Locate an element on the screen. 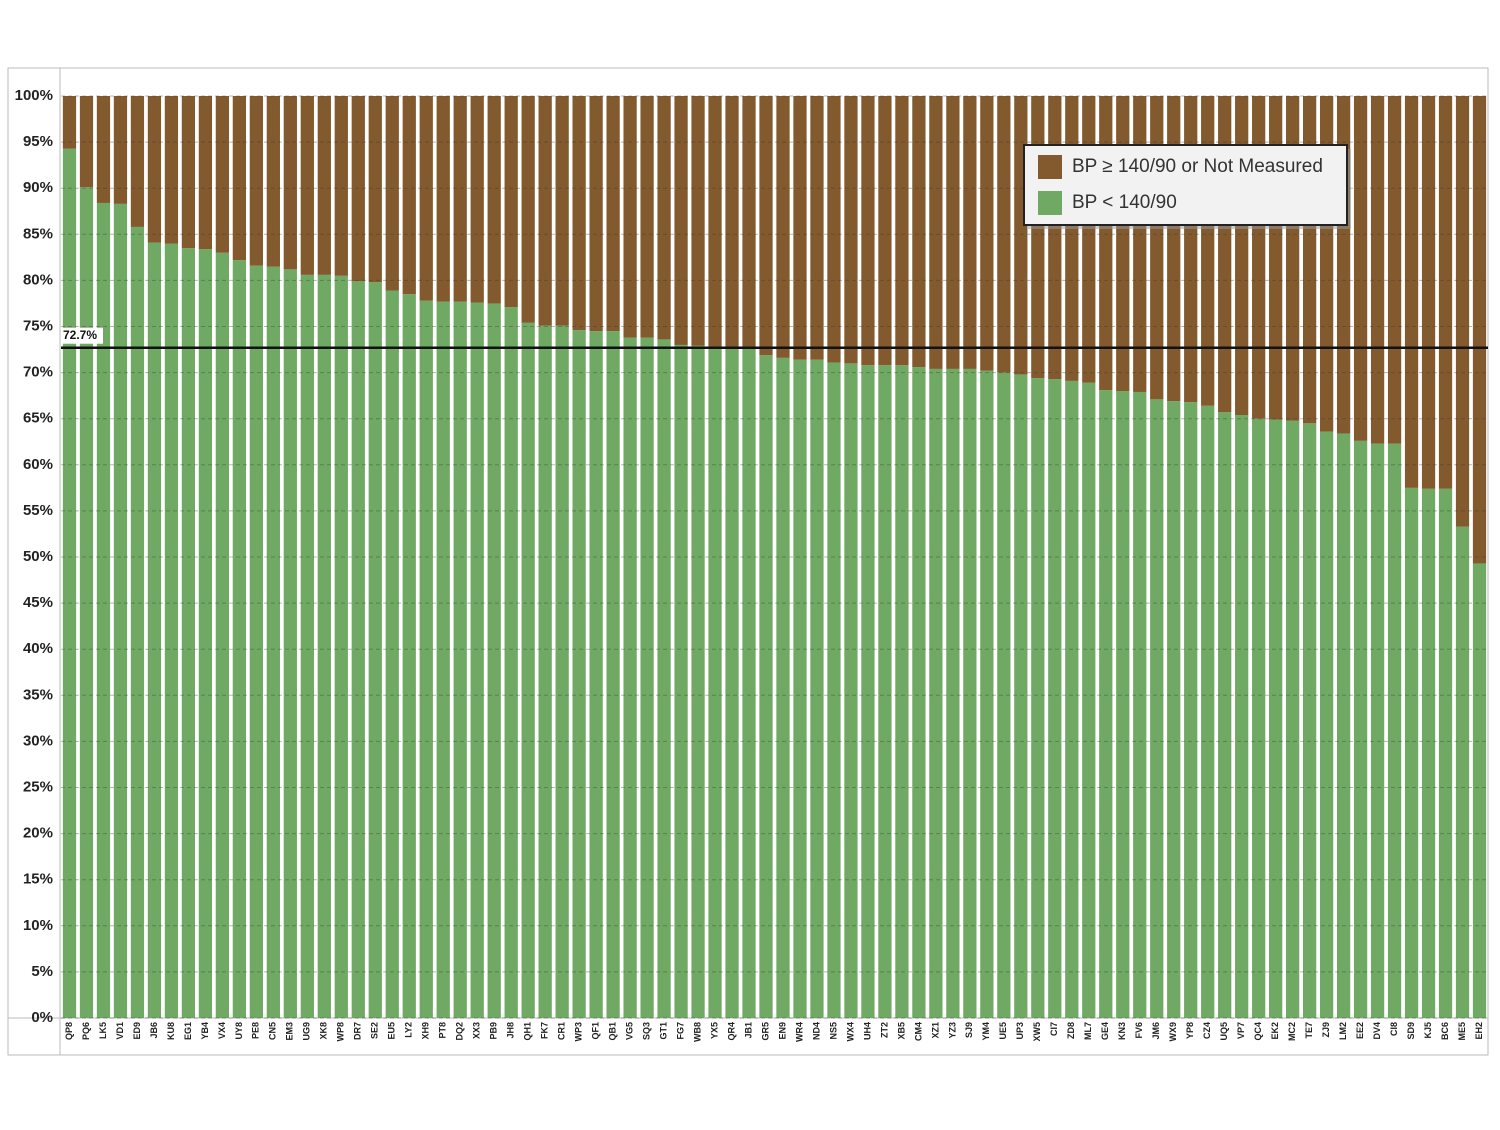 The image size is (1500, 1130). x-tick-label: WP3 is located at coordinates (579, 1032).